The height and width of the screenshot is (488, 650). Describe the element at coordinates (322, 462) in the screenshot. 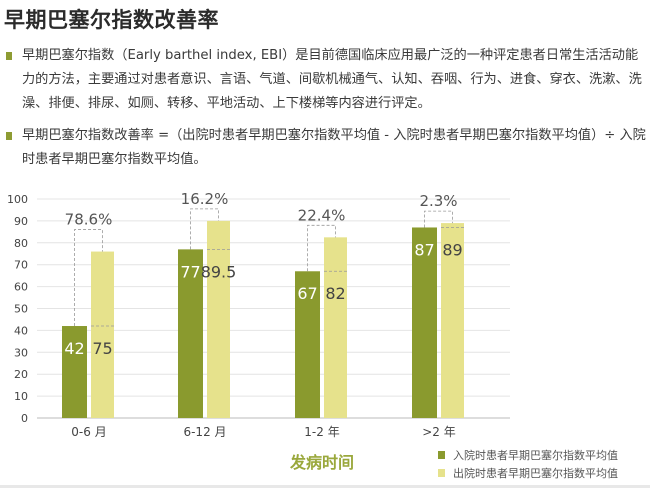

I see `x-axis-title: 发病时间` at that location.